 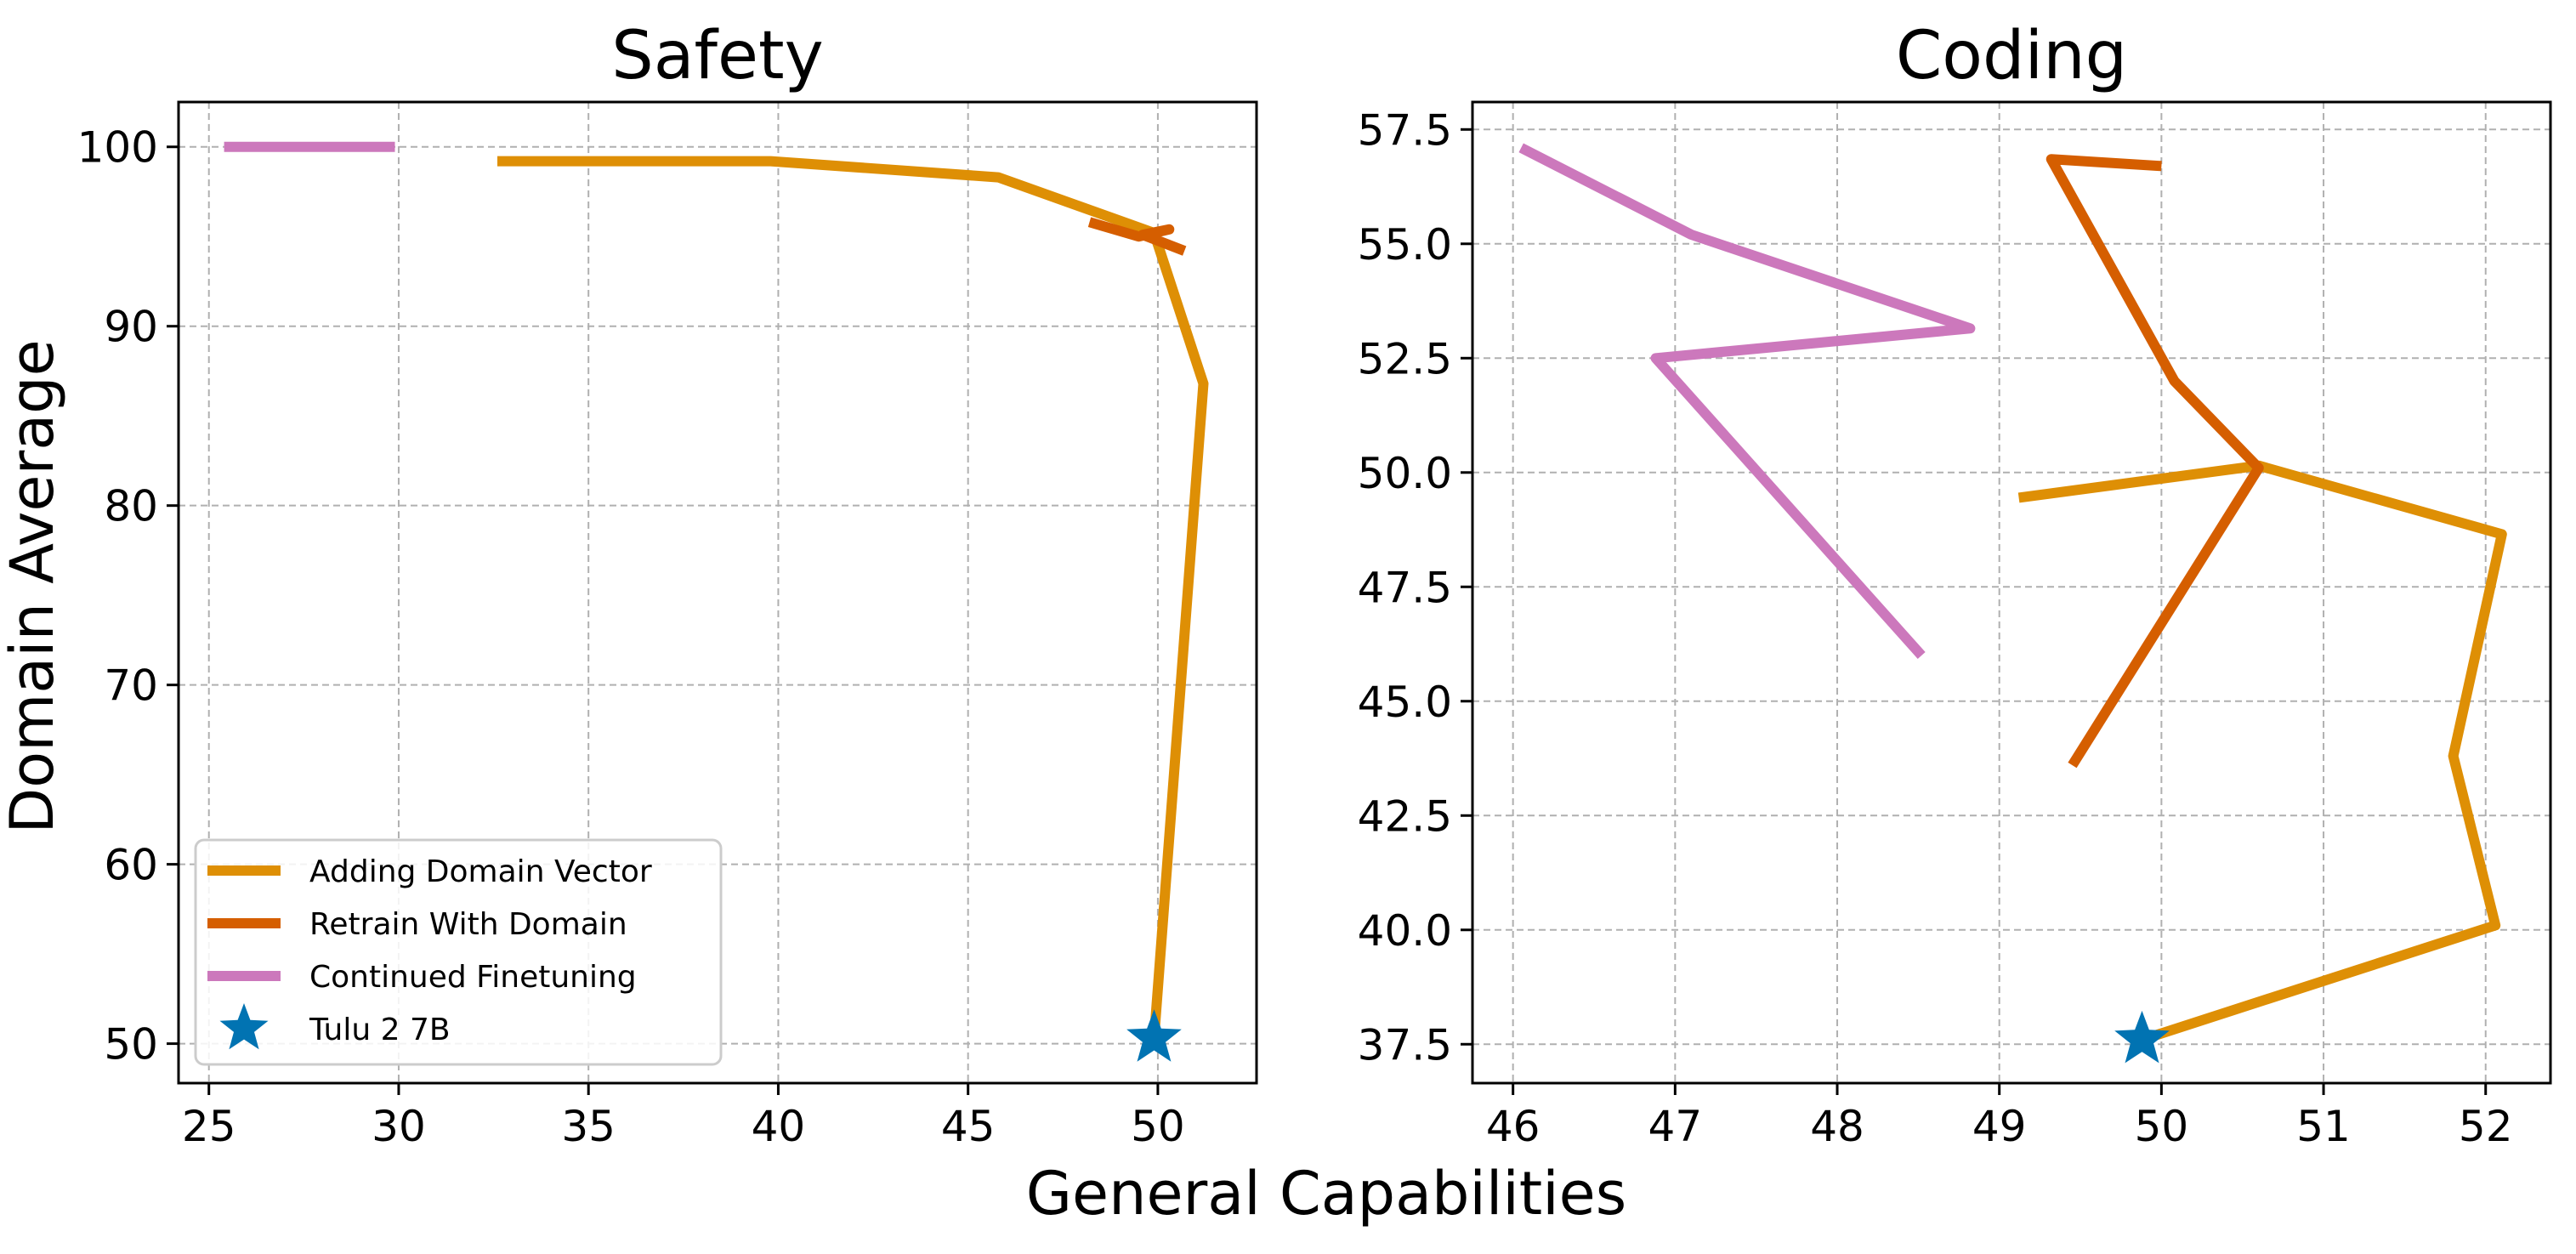 What do you see at coordinates (131, 506) in the screenshot?
I see `y-tick-label: 80` at bounding box center [131, 506].